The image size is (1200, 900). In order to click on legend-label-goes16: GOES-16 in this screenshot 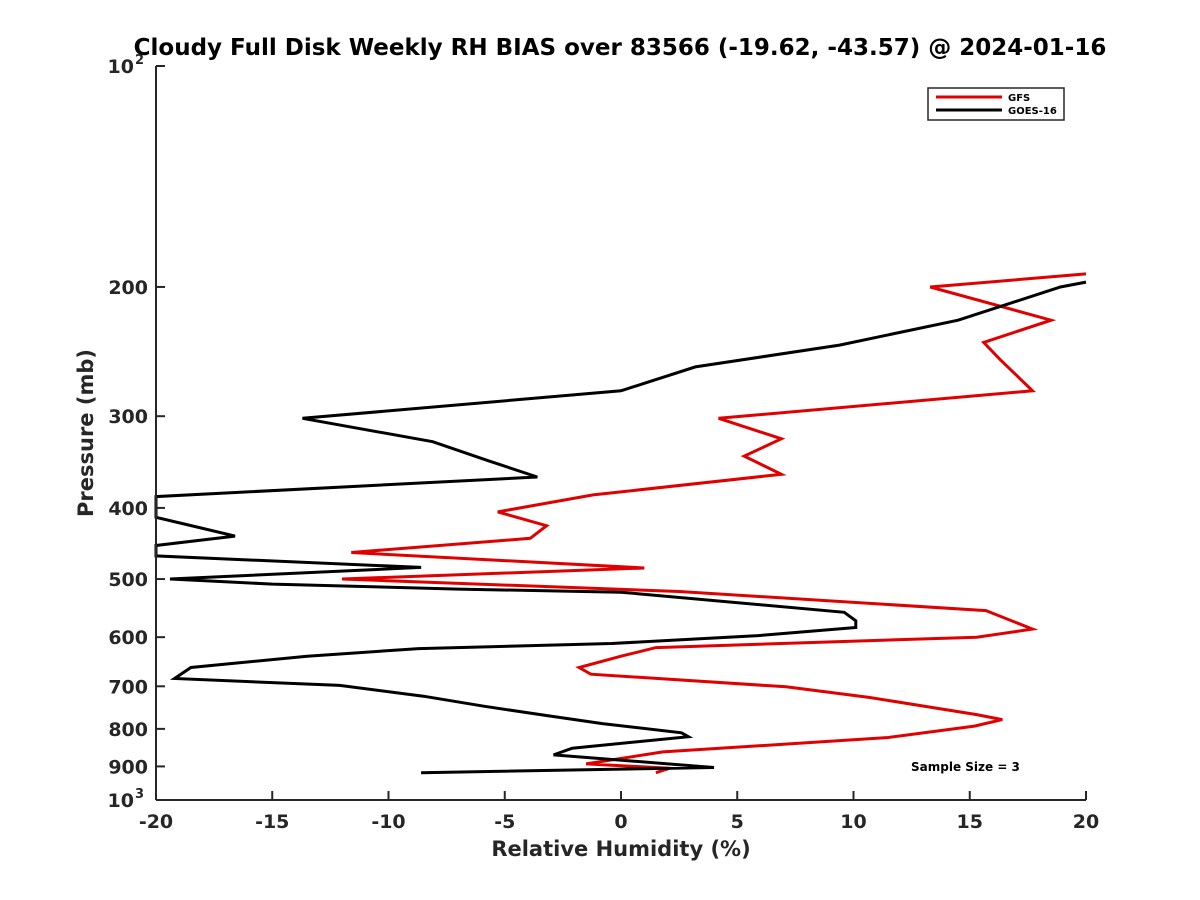, I will do `click(1032, 111)`.